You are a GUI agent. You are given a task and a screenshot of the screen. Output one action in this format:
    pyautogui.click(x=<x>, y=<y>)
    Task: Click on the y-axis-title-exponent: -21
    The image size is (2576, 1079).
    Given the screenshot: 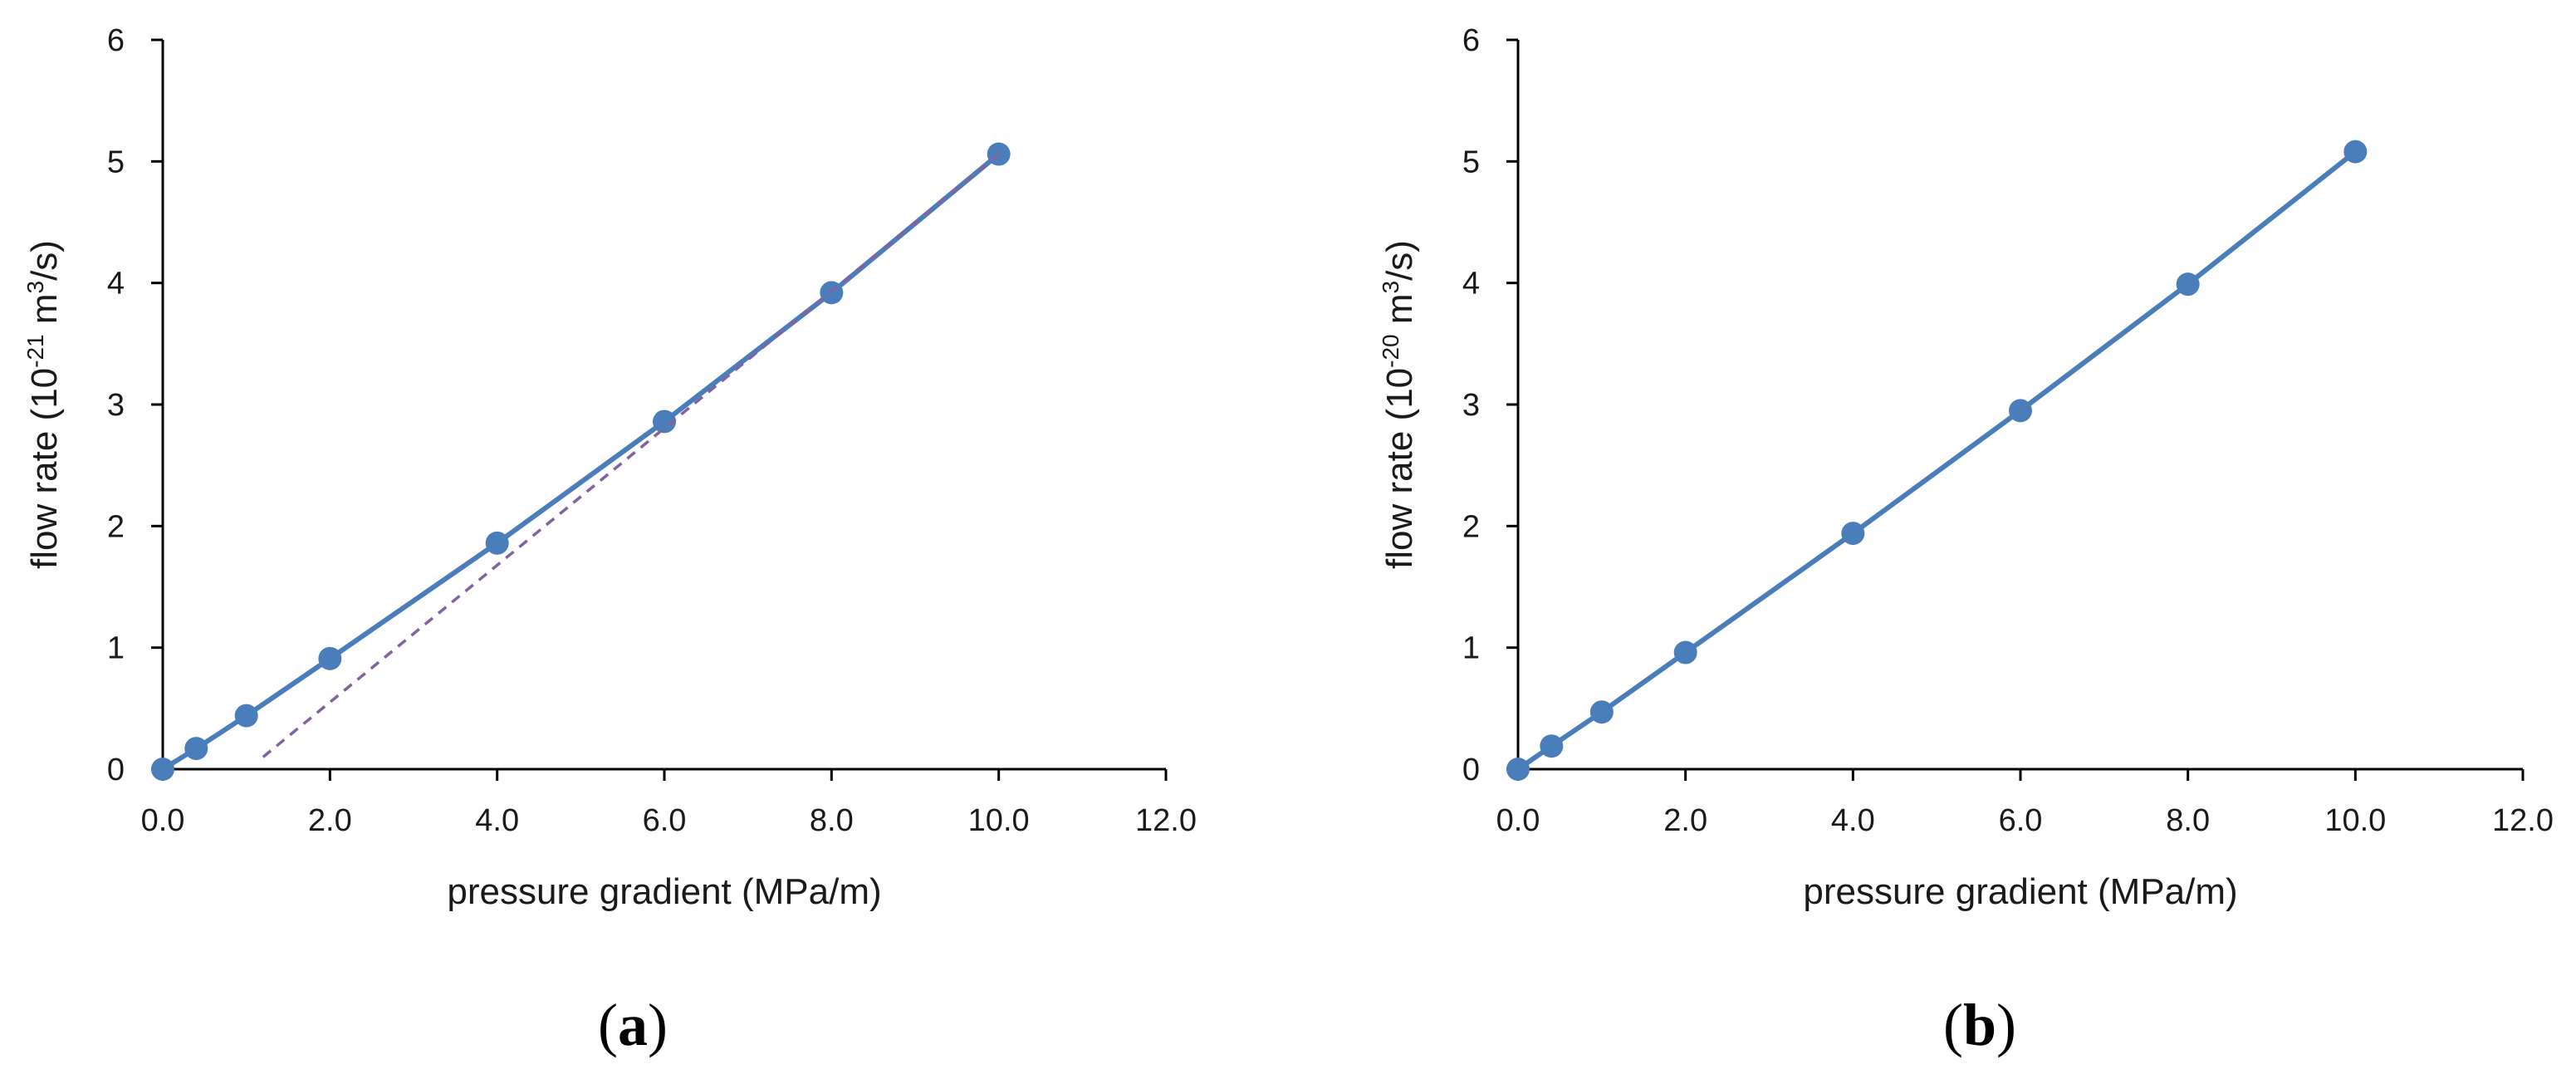 What is the action you would take?
    pyautogui.click(x=35, y=350)
    